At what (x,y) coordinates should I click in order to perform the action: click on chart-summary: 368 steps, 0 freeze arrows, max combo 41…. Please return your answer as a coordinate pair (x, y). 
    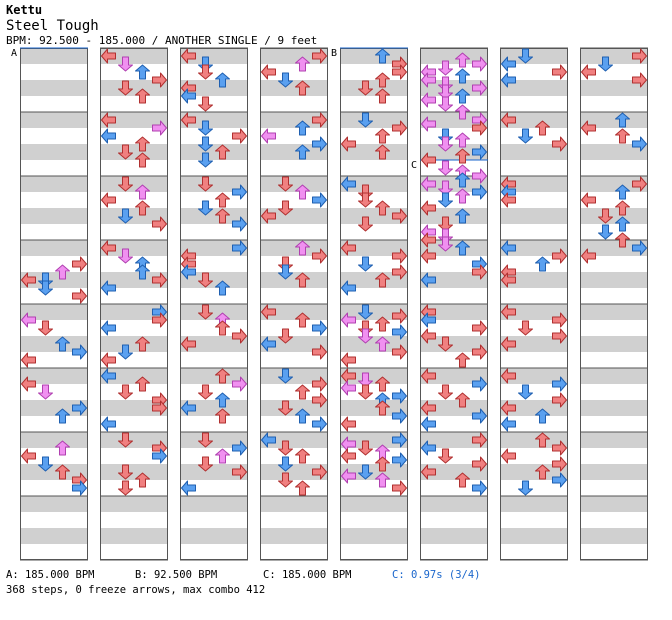
    Looking at the image, I should click on (136, 590).